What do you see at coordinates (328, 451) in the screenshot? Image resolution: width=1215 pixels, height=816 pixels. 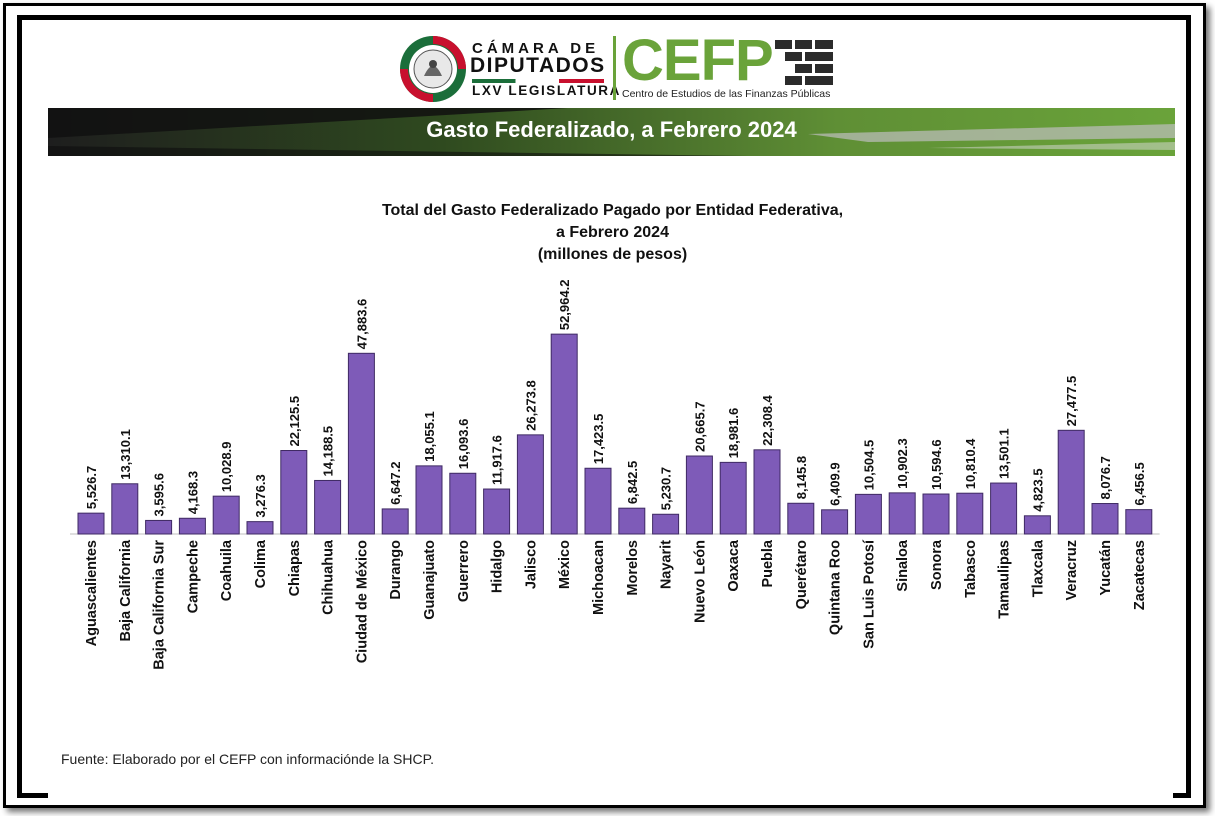 I see `data-label-7: 14,188.5` at bounding box center [328, 451].